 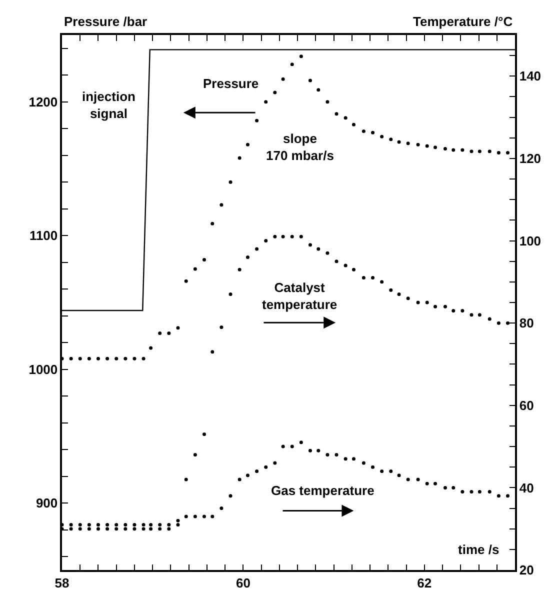 What do you see at coordinates (109, 105) in the screenshot?
I see `annotation: injection signal` at bounding box center [109, 105].